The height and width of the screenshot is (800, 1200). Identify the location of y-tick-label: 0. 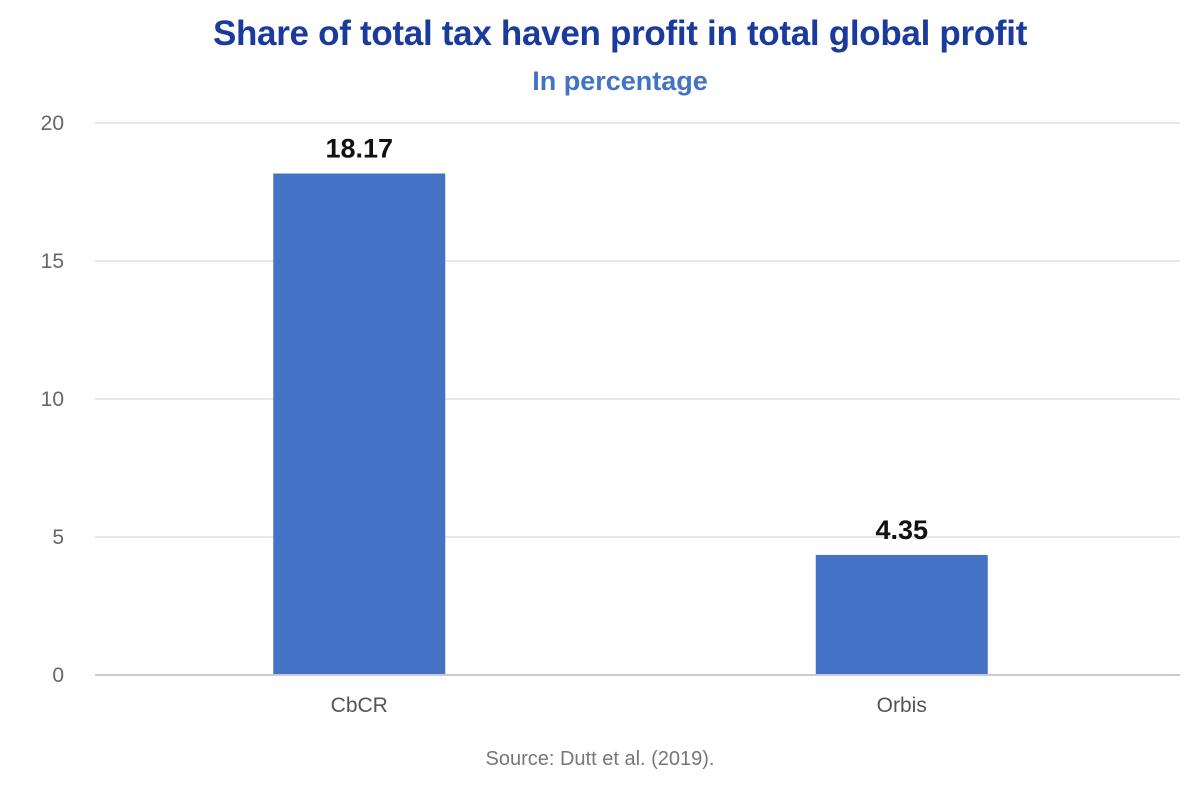
(58, 675).